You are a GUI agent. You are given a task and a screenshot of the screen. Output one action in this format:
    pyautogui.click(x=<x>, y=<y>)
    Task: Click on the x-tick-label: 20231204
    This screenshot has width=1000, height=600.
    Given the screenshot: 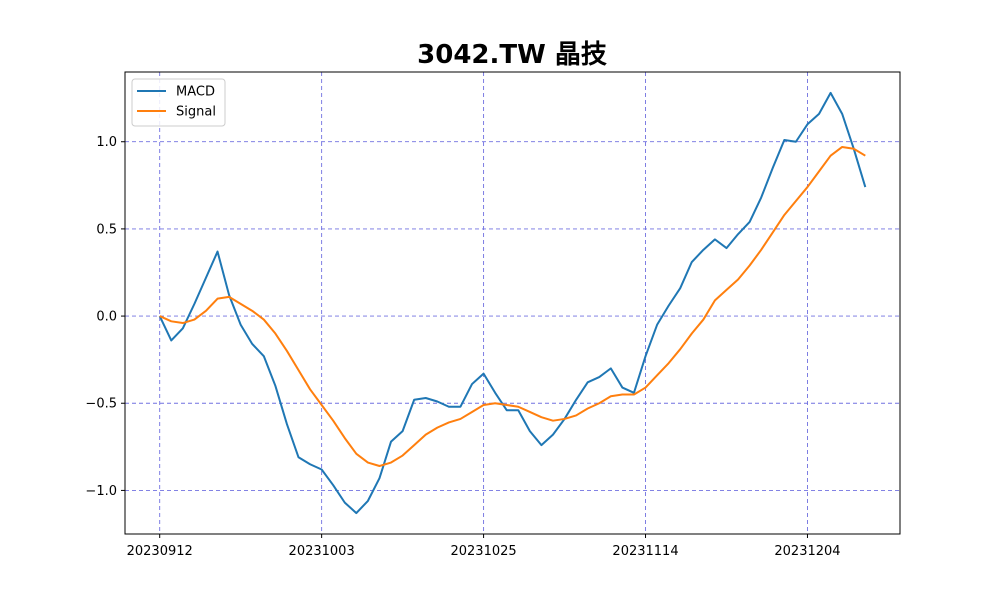 What is the action you would take?
    pyautogui.click(x=807, y=551)
    